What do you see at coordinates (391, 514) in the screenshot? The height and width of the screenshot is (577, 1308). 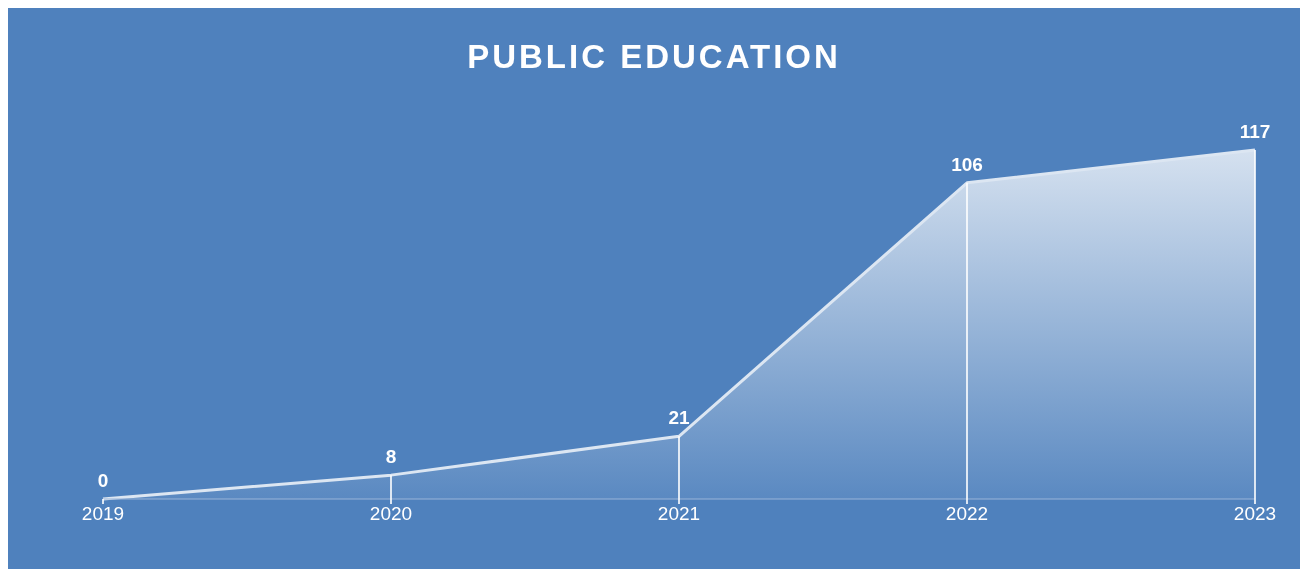 I see `x-tick-label: 2020` at bounding box center [391, 514].